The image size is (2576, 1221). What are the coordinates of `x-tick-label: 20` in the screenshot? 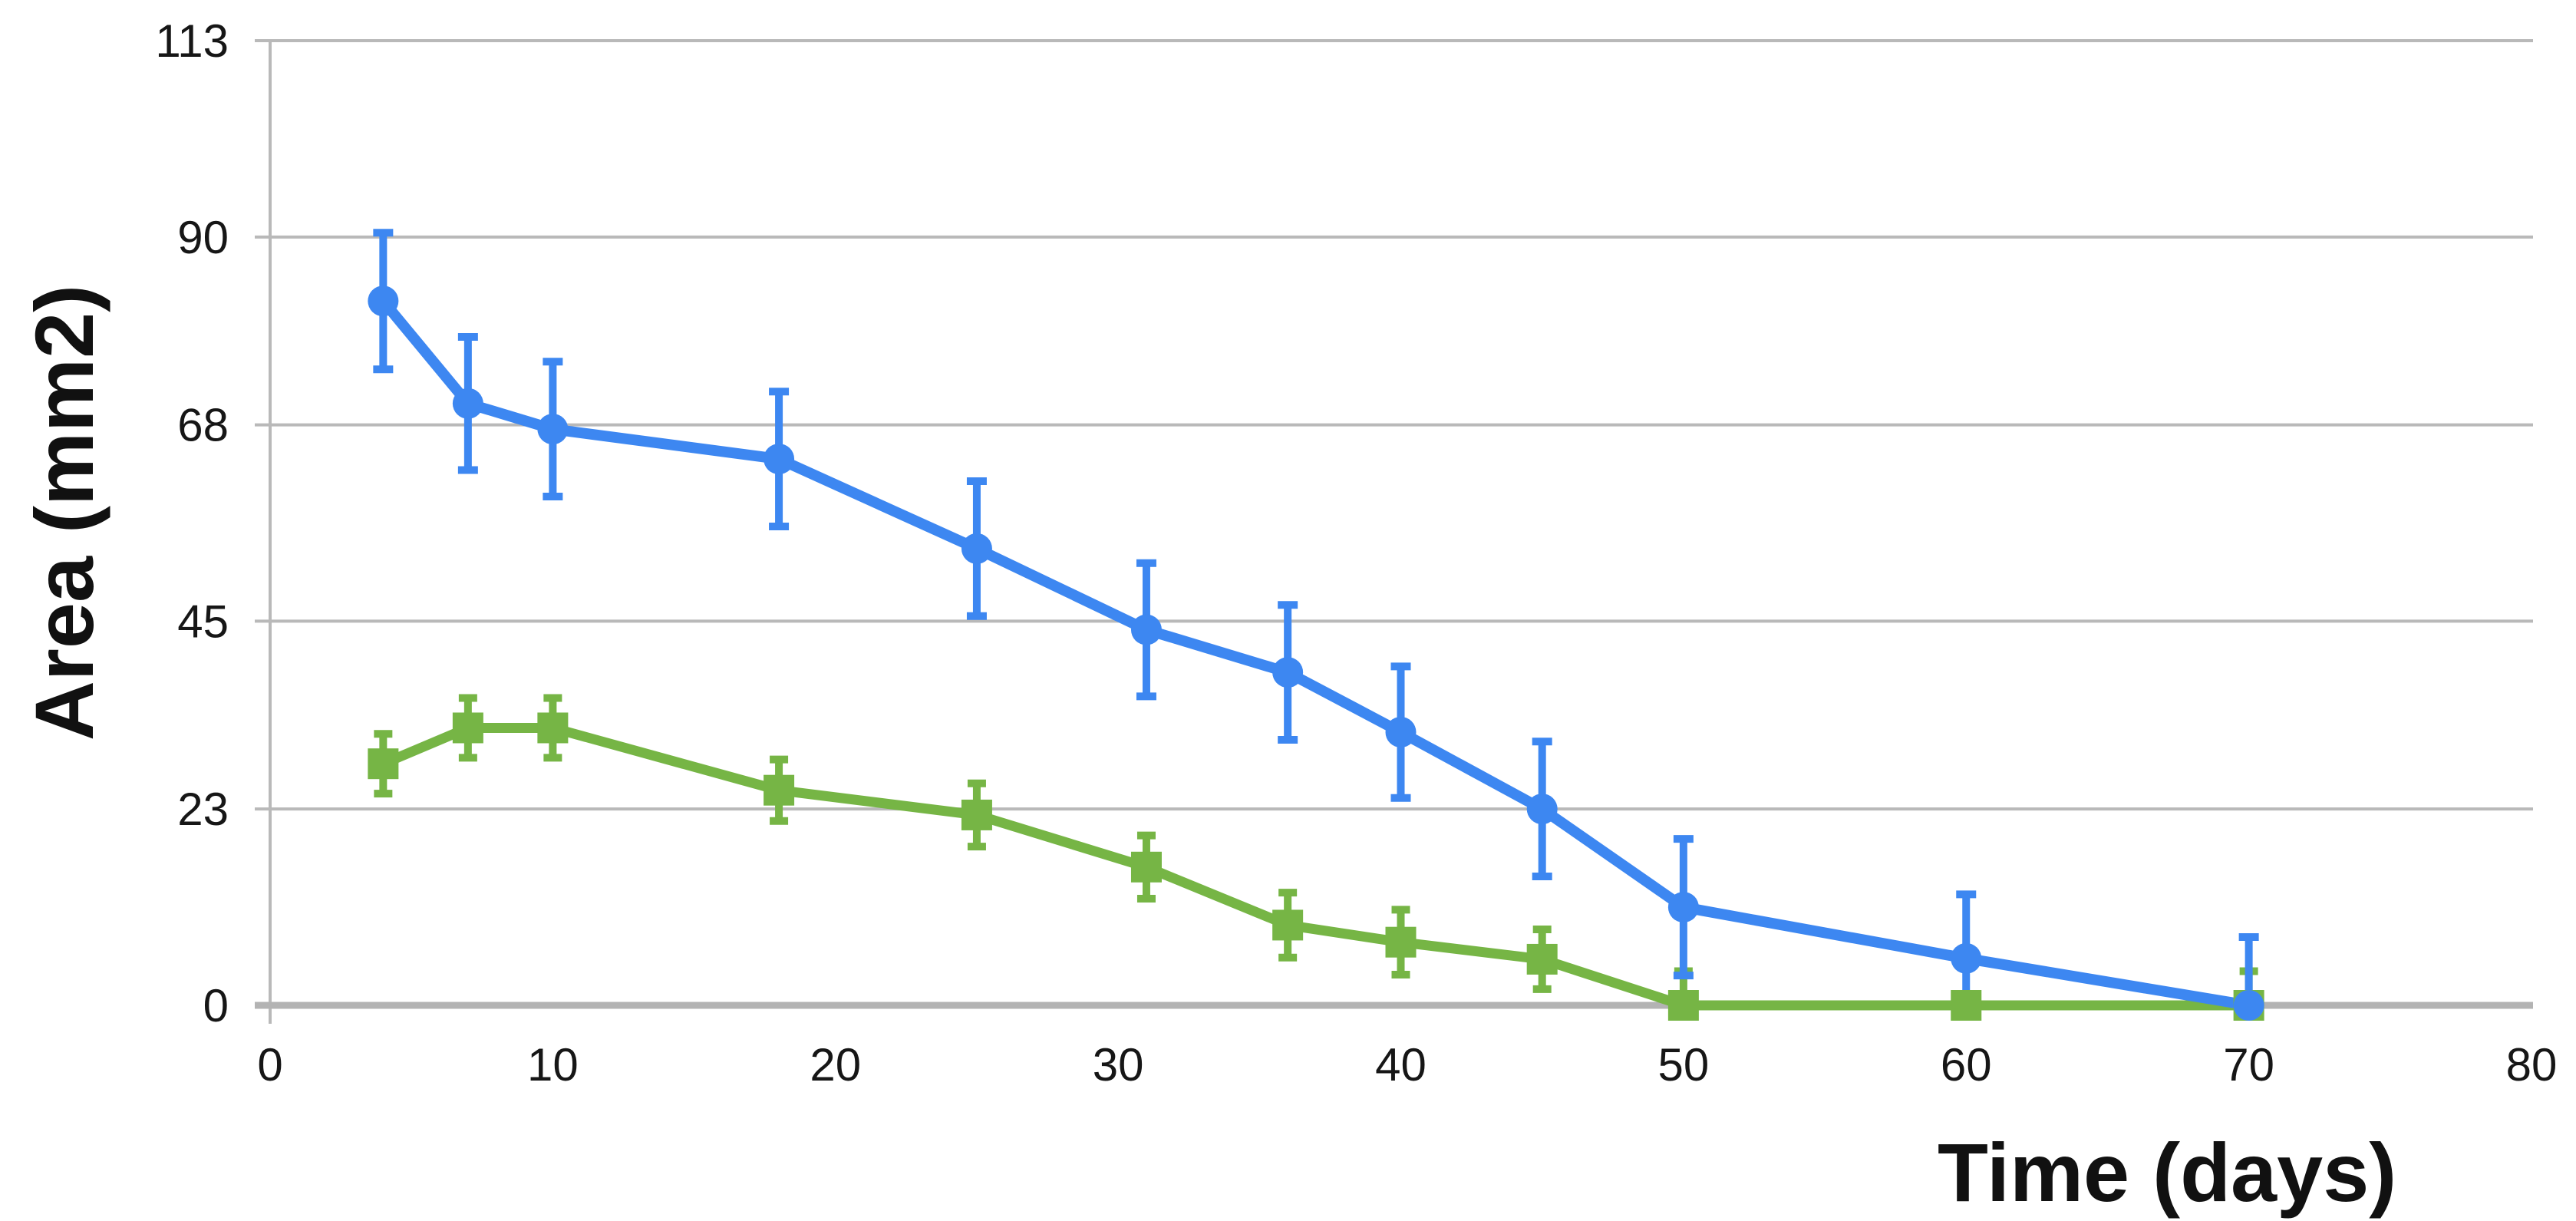 It's located at (835, 1065).